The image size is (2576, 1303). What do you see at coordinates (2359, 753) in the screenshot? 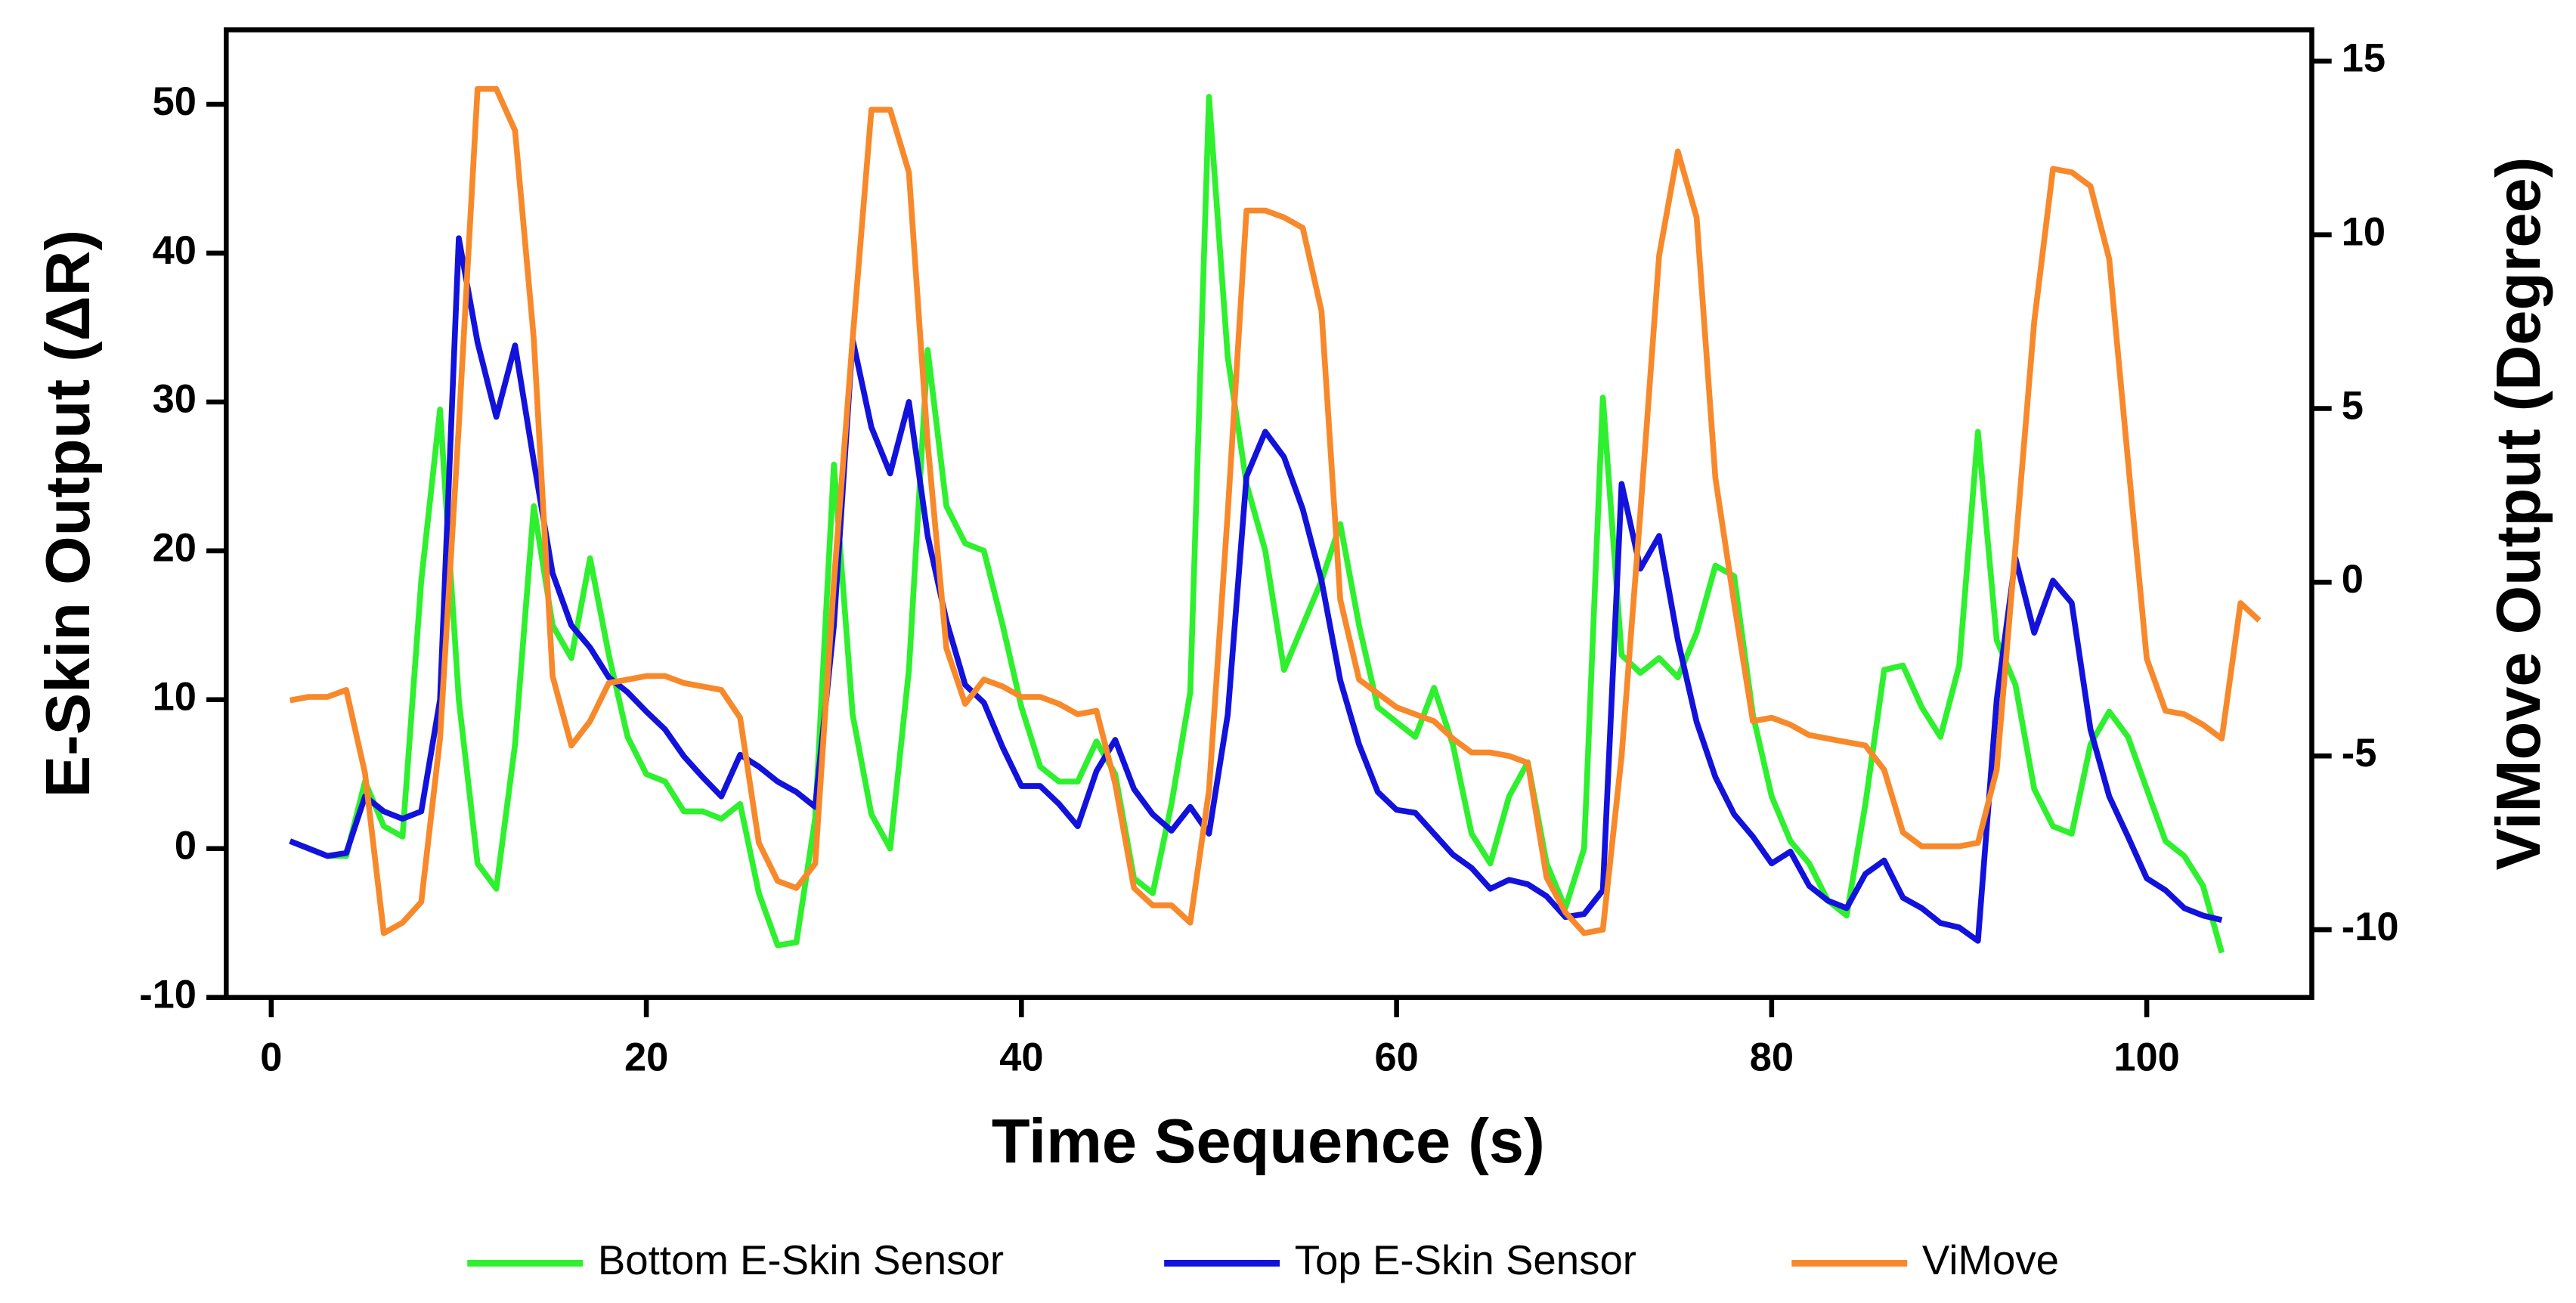
I see `y2-tick-label: -5` at bounding box center [2359, 753].